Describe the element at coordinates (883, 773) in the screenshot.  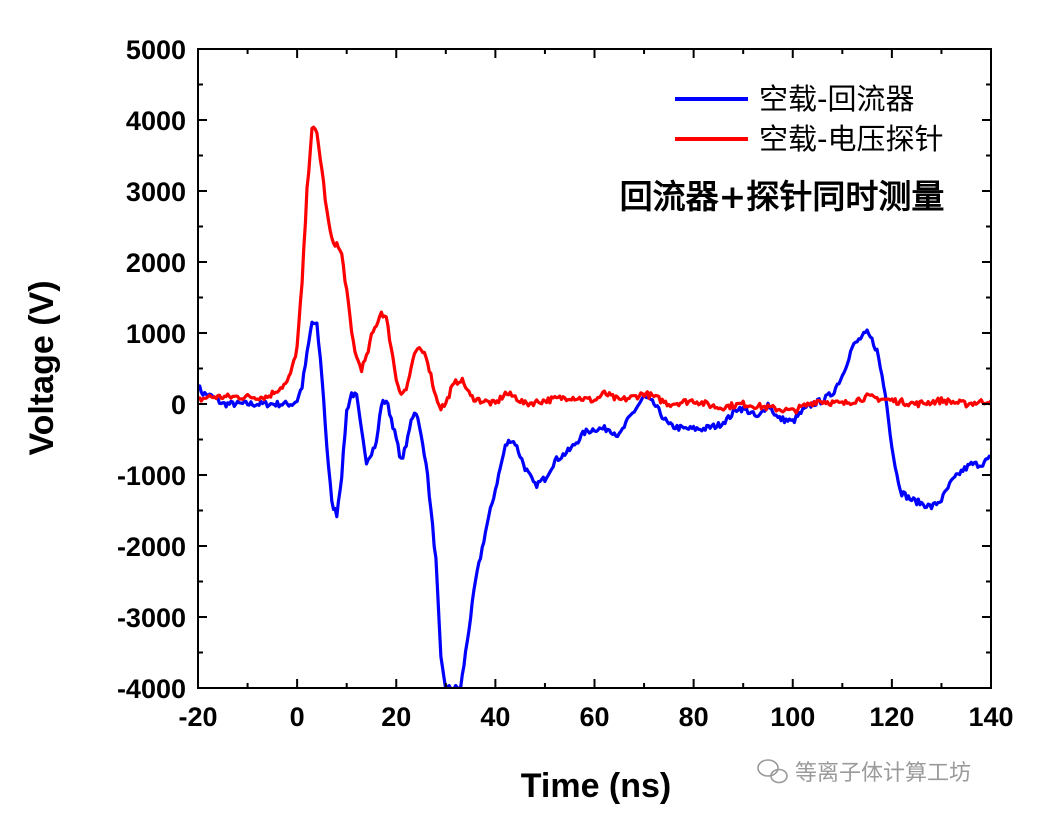
I see `watermark-text: 等离子体计算工坊` at that location.